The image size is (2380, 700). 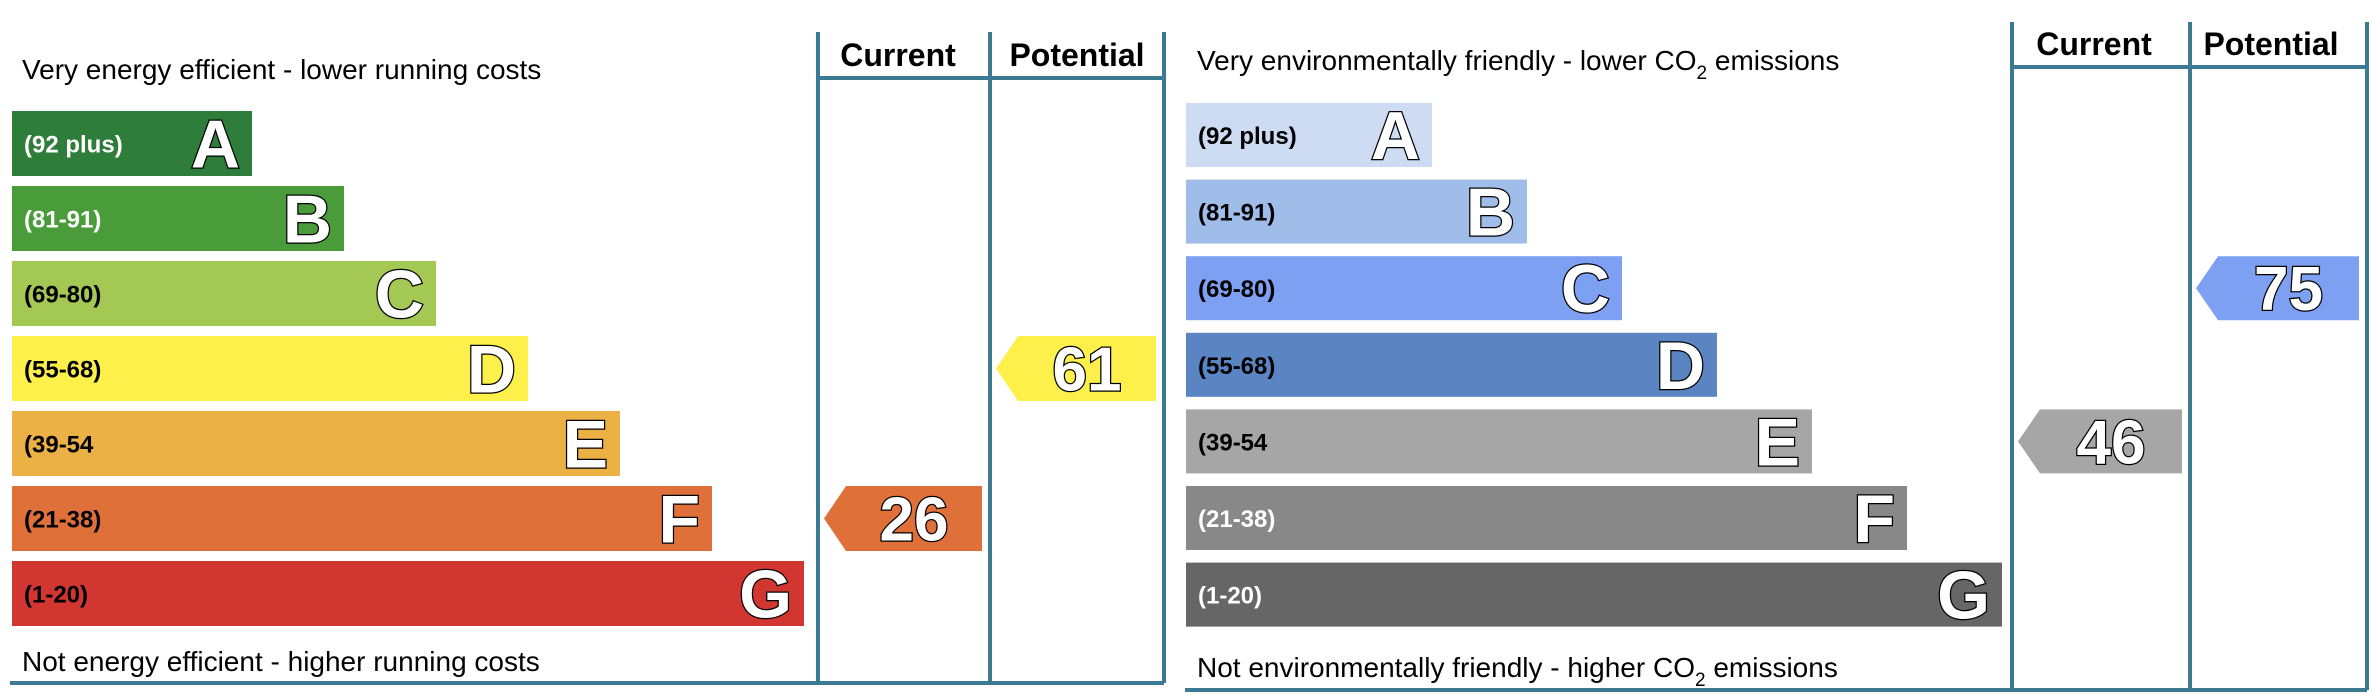 I want to click on energy-current-arrow, so click(x=903, y=518).